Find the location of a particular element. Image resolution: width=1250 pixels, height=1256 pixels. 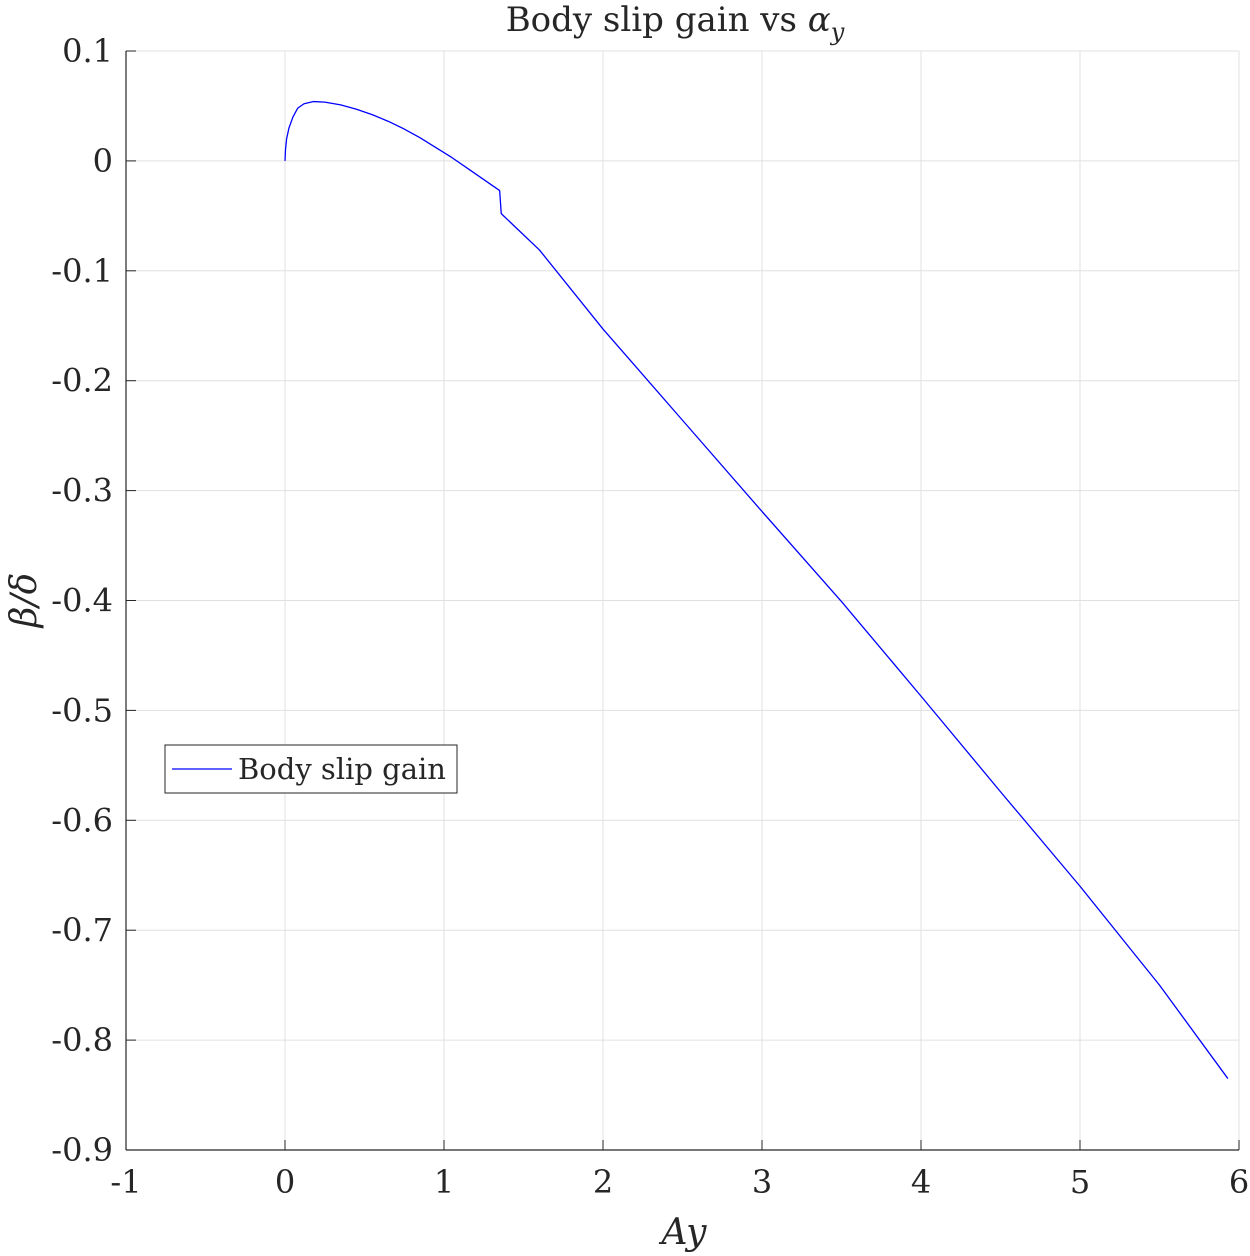

y-tick-label: 0.1 is located at coordinates (87, 51).